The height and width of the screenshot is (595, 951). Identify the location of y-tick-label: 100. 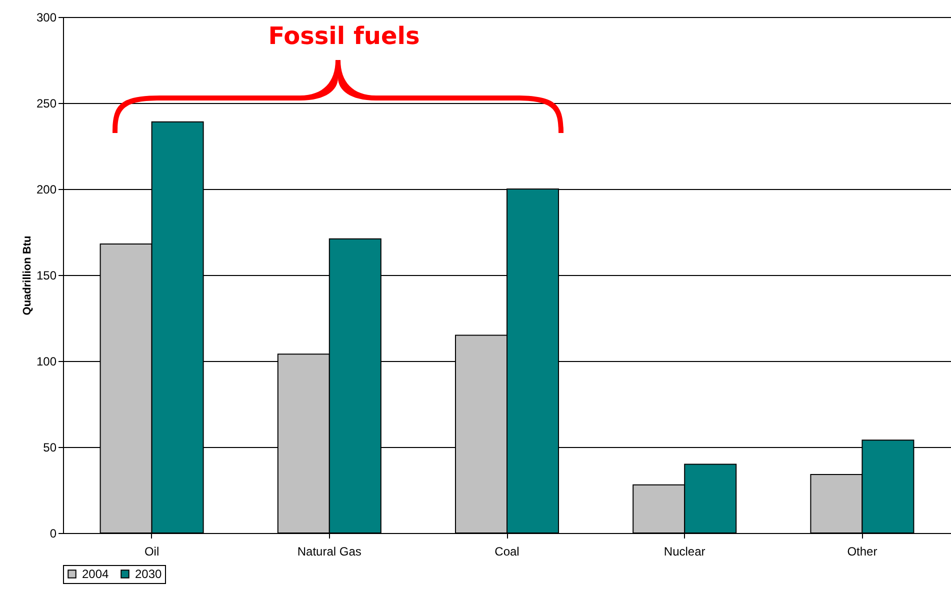
(46, 361).